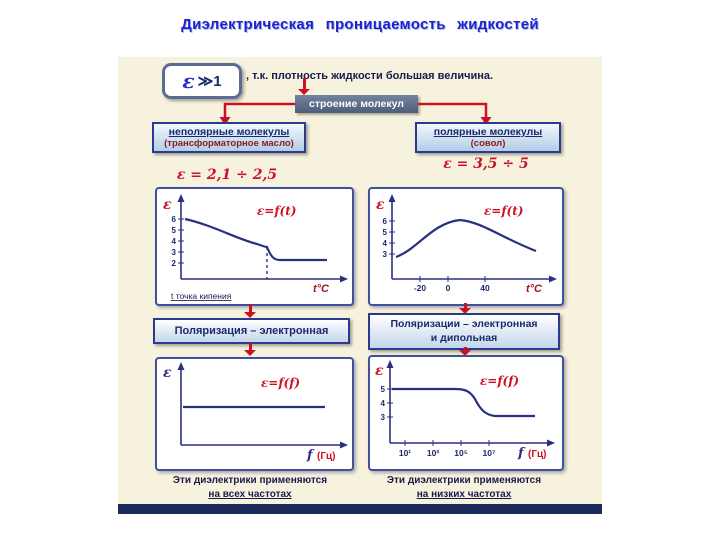 This screenshot has width=720, height=540. I want to click on epsilon-inequality: ≫1, so click(209, 81).